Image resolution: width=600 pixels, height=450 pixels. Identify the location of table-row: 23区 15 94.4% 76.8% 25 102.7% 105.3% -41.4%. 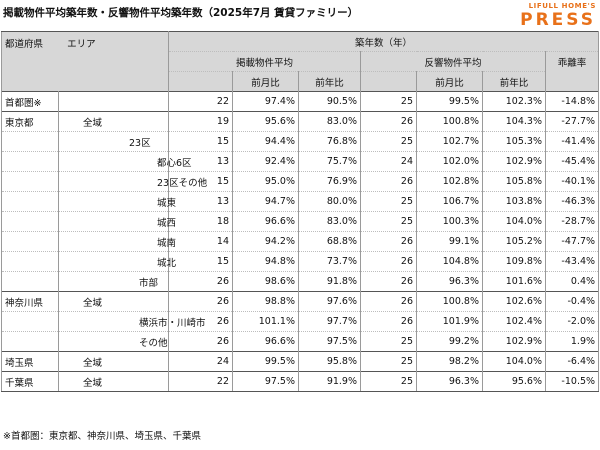
(300, 141).